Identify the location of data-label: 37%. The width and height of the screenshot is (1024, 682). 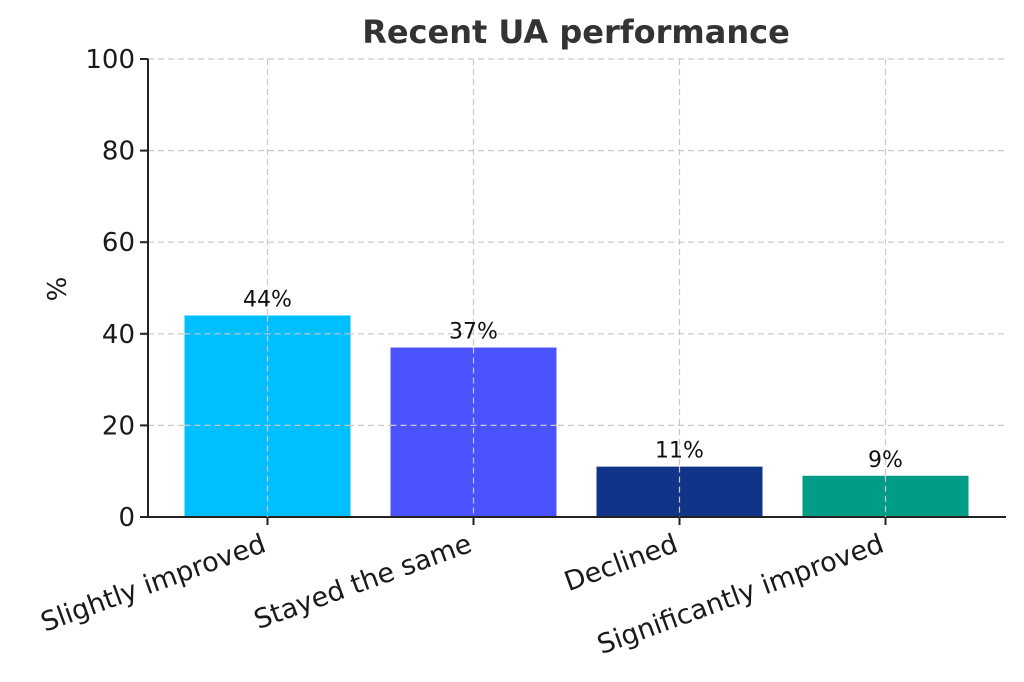
(473, 332).